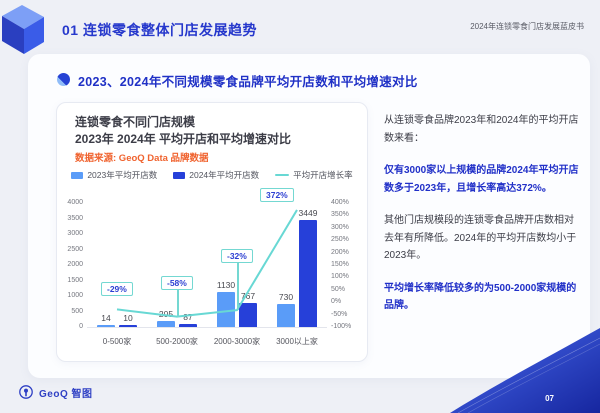 This screenshot has height=413, width=600. What do you see at coordinates (297, 341) in the screenshot?
I see `x-axis-label: 3000以上家` at bounding box center [297, 341].